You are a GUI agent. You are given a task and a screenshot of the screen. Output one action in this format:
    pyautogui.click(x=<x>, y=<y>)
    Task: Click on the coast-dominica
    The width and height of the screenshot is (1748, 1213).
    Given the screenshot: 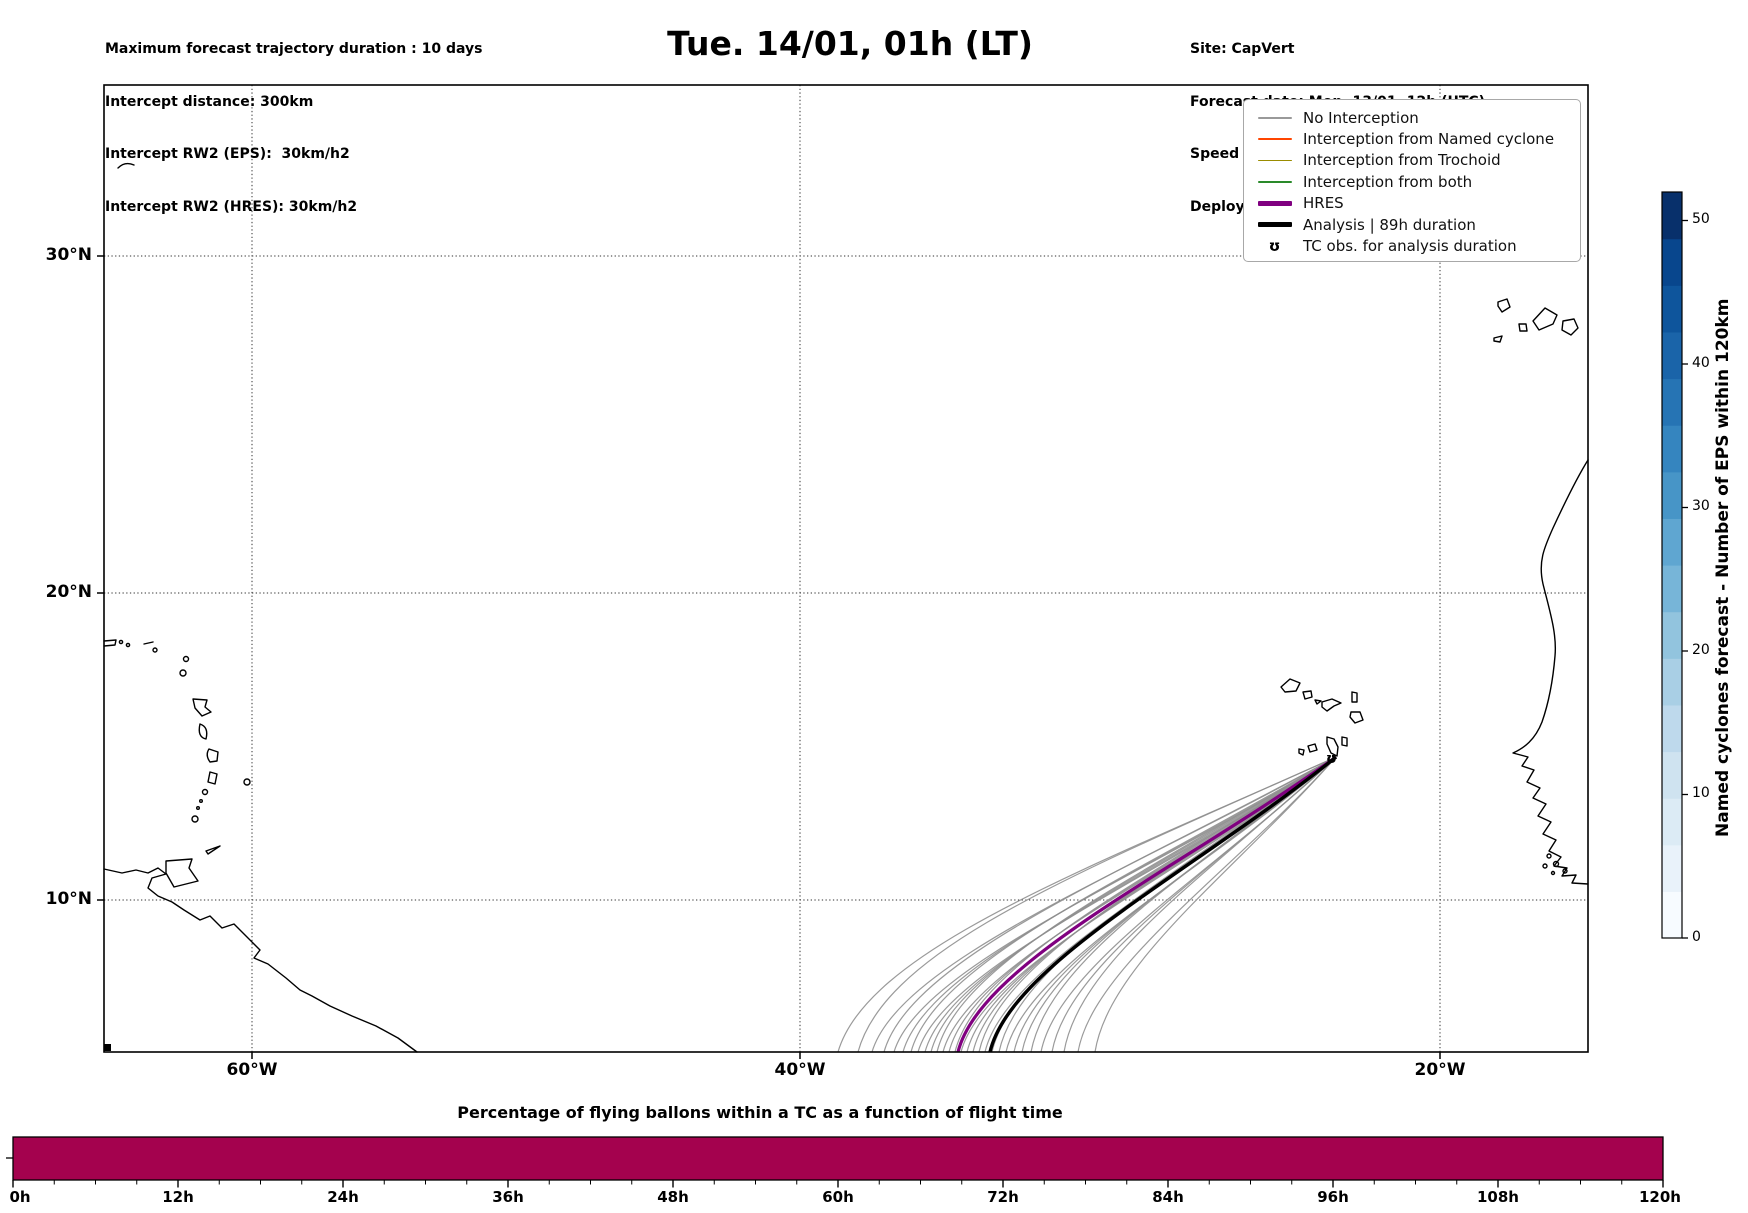 What is the action you would take?
    pyautogui.click(x=203, y=731)
    